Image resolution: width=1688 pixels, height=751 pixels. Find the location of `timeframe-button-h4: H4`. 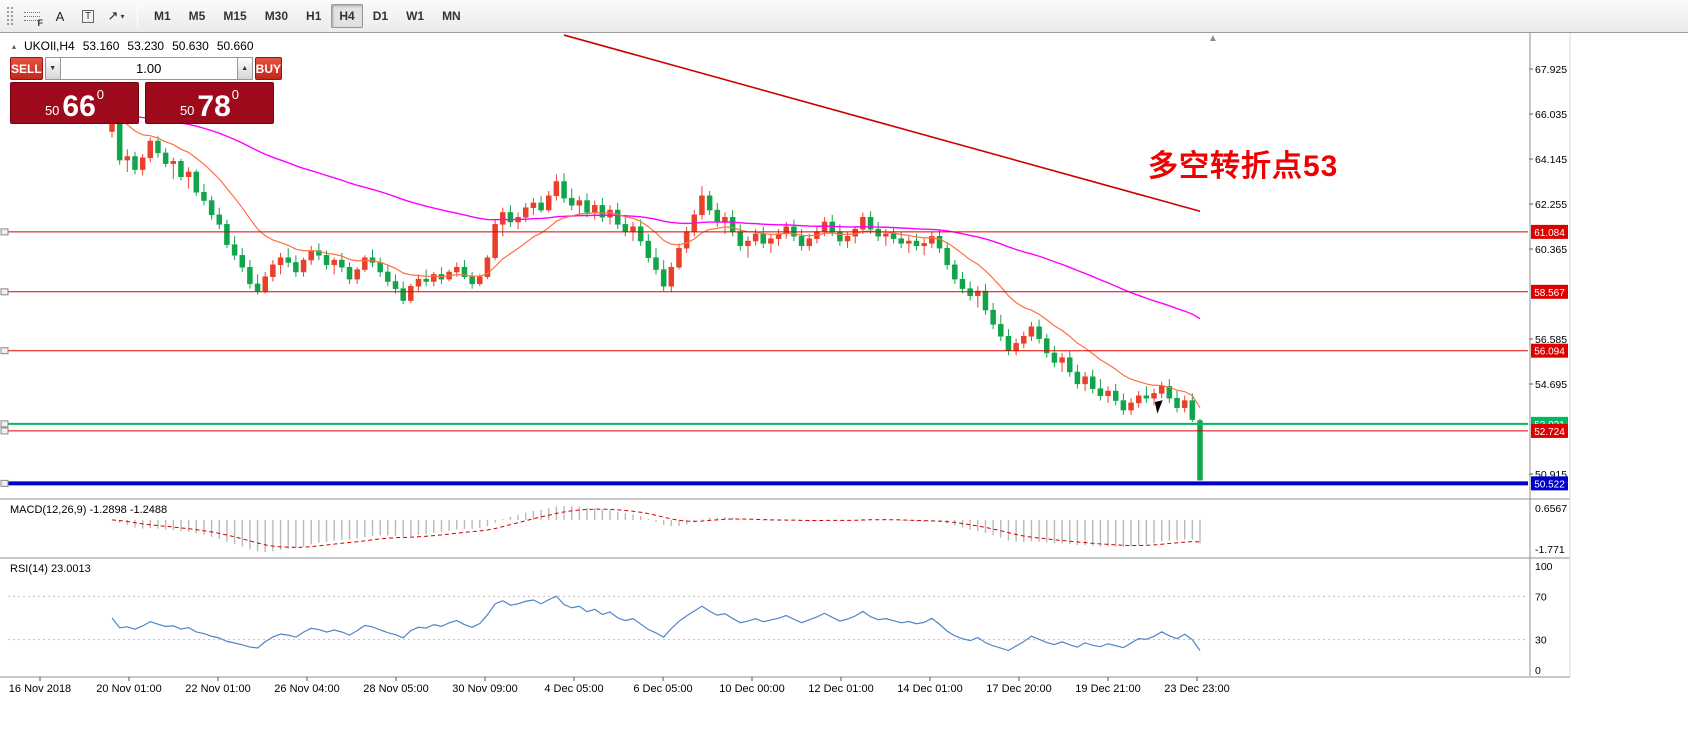

timeframe-button-h4: H4 is located at coordinates (347, 16).